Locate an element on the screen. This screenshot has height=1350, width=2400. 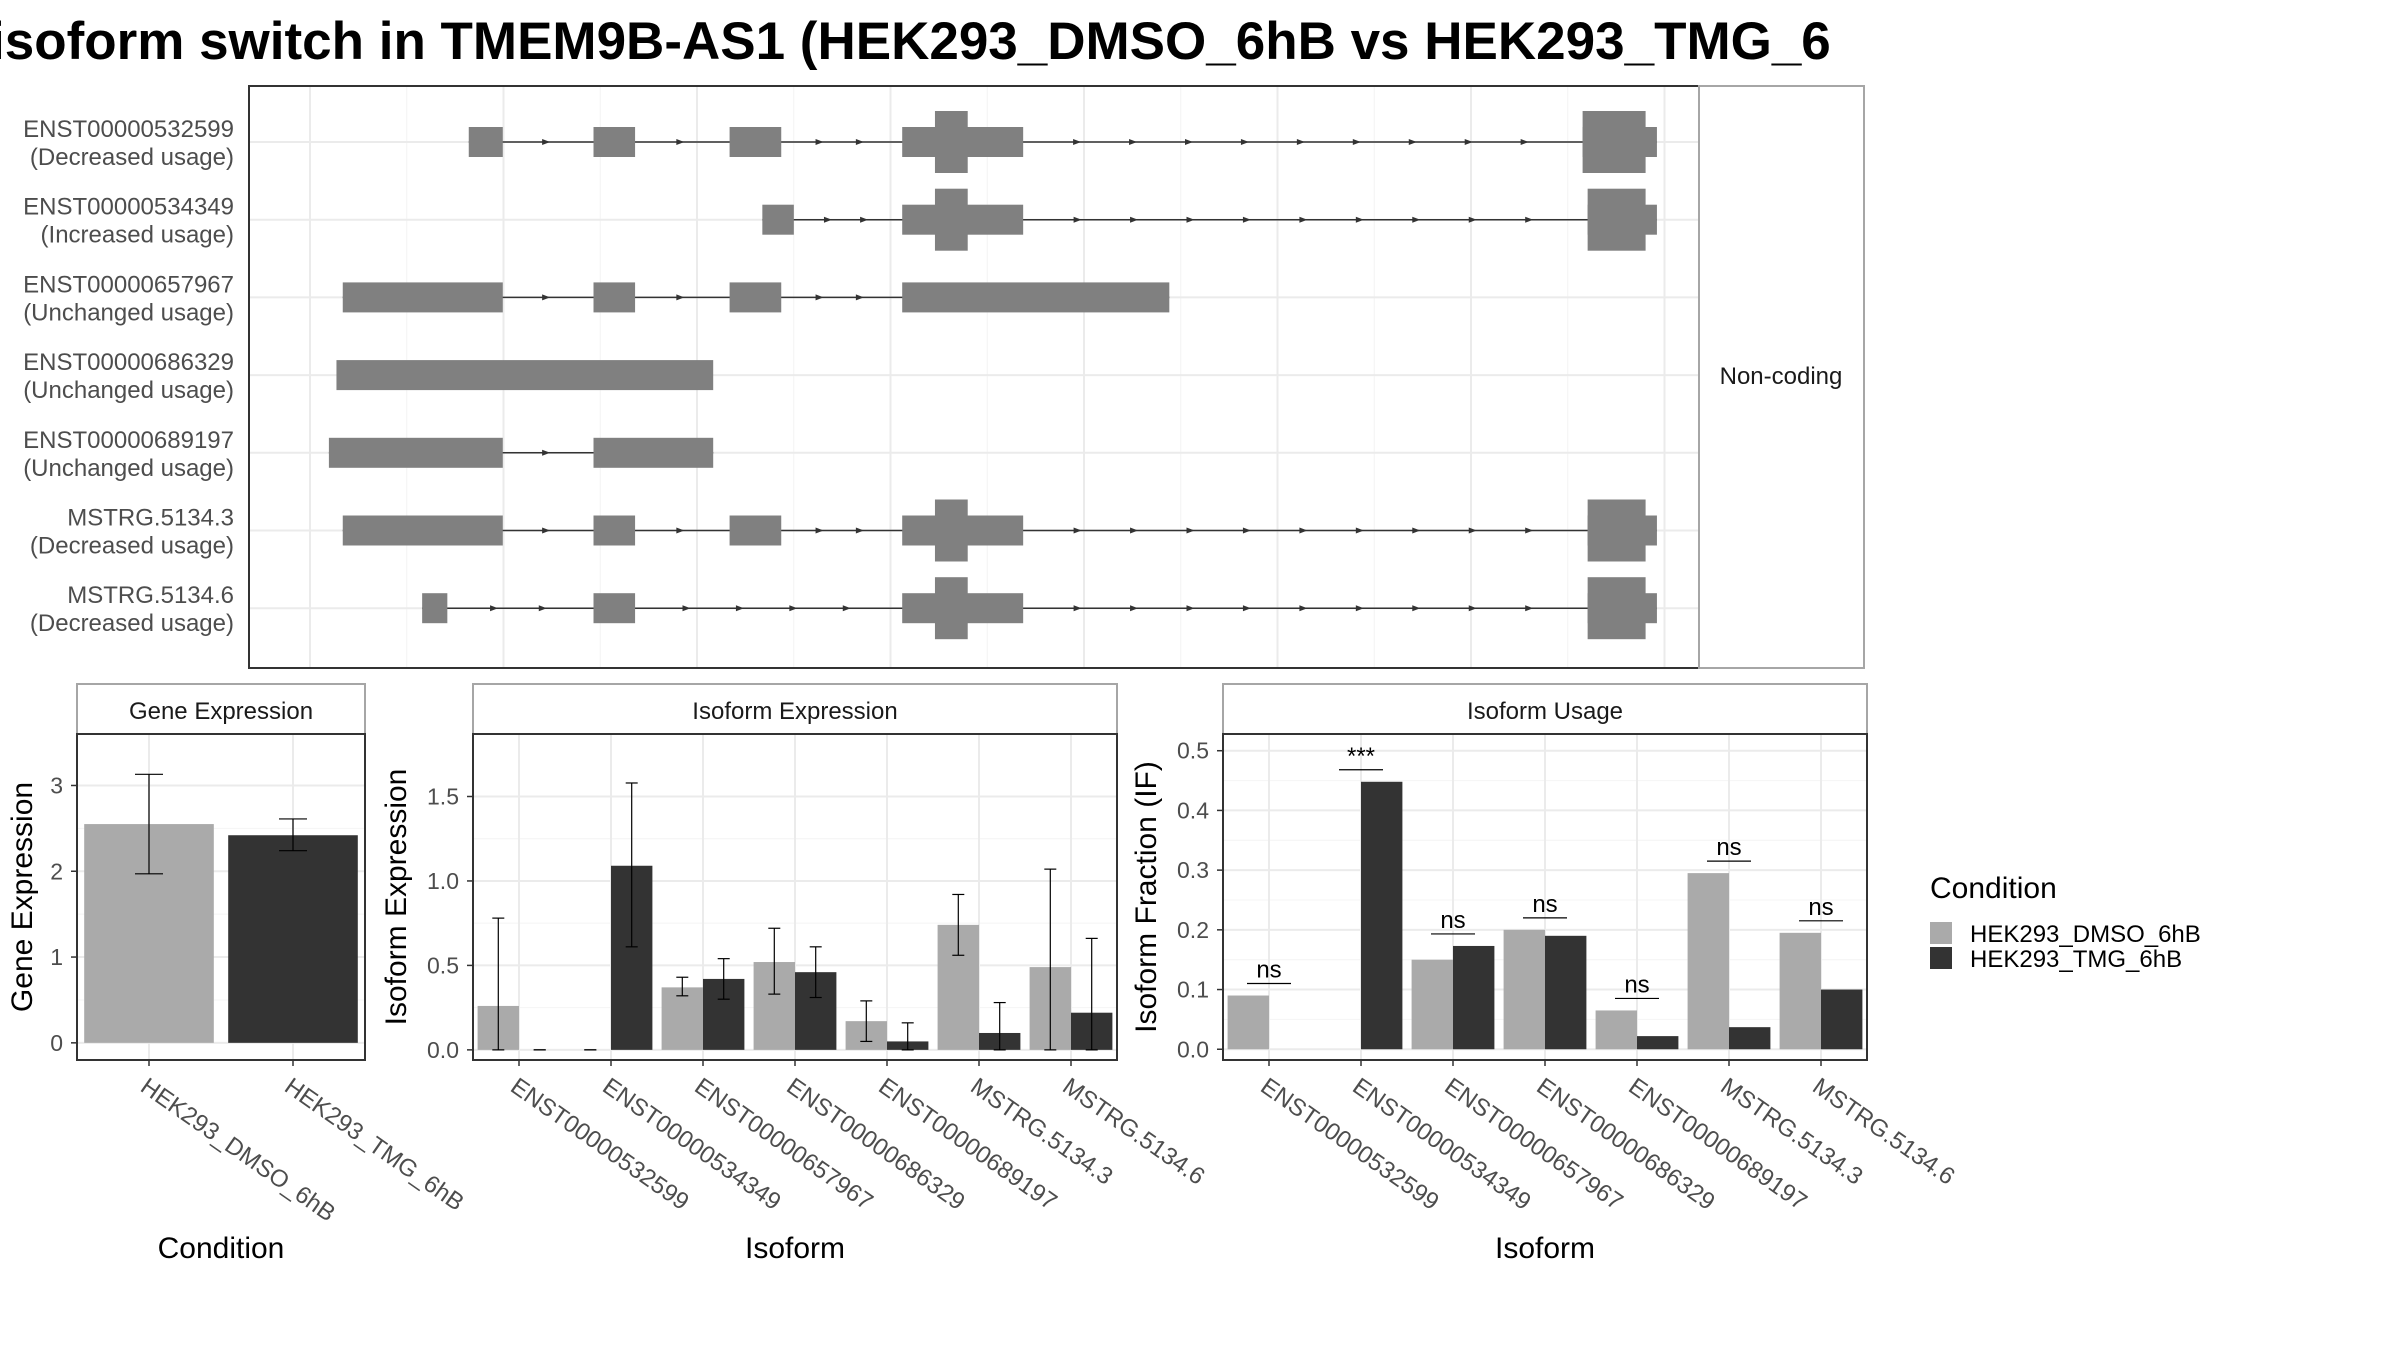
y-tick-label: 3 is located at coordinates (56, 785).